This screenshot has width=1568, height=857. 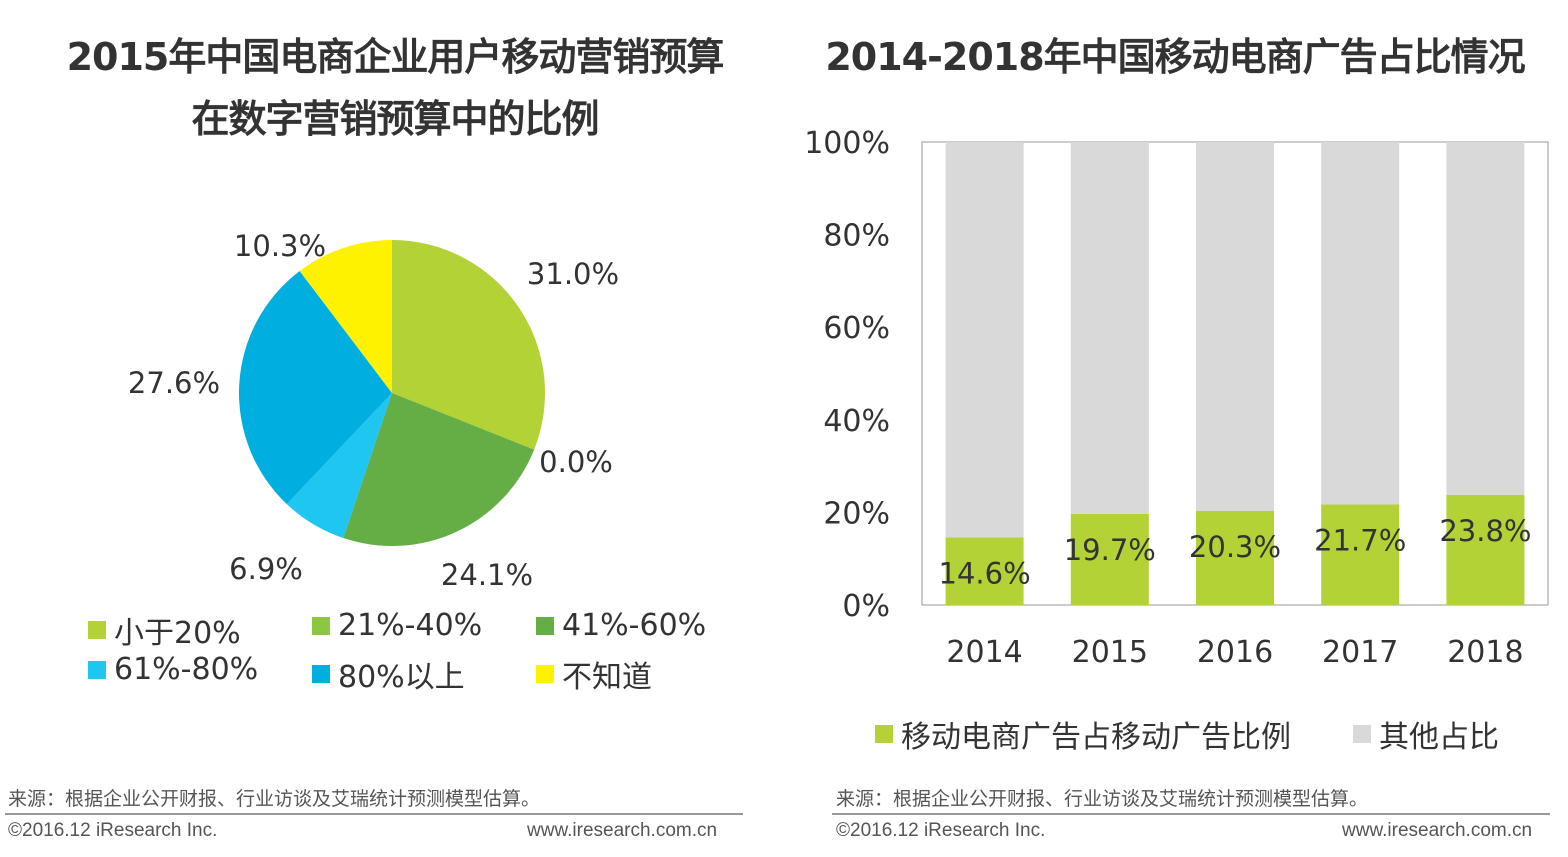 What do you see at coordinates (634, 625) in the screenshot?
I see `legend-label: 41%-60%` at bounding box center [634, 625].